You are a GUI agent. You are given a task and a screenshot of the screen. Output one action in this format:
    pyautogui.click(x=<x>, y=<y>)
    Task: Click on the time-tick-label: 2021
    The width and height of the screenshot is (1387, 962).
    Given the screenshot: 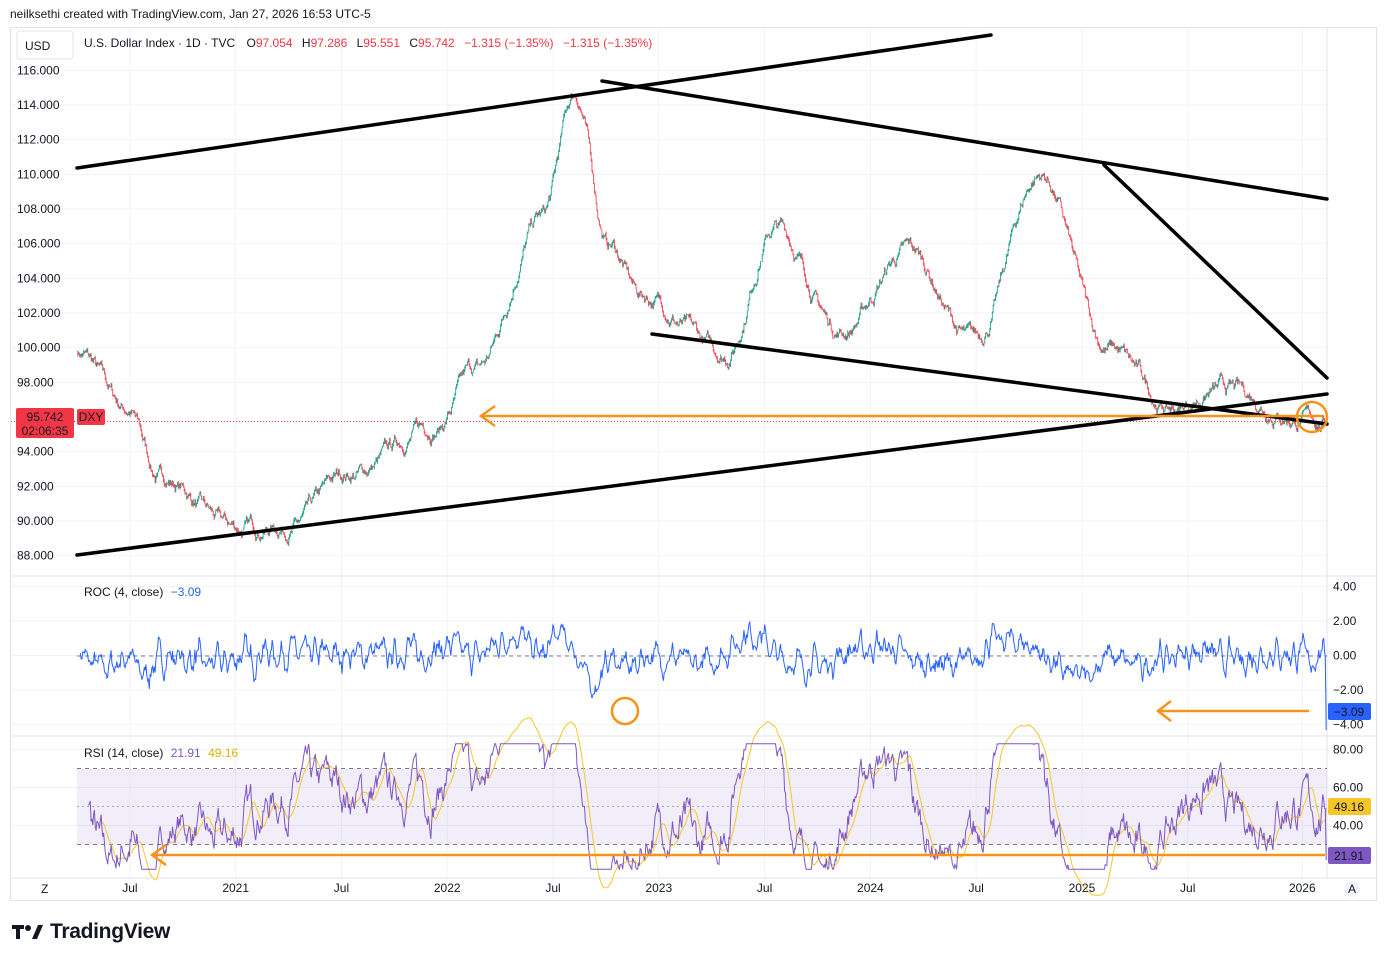 What is the action you would take?
    pyautogui.click(x=235, y=888)
    